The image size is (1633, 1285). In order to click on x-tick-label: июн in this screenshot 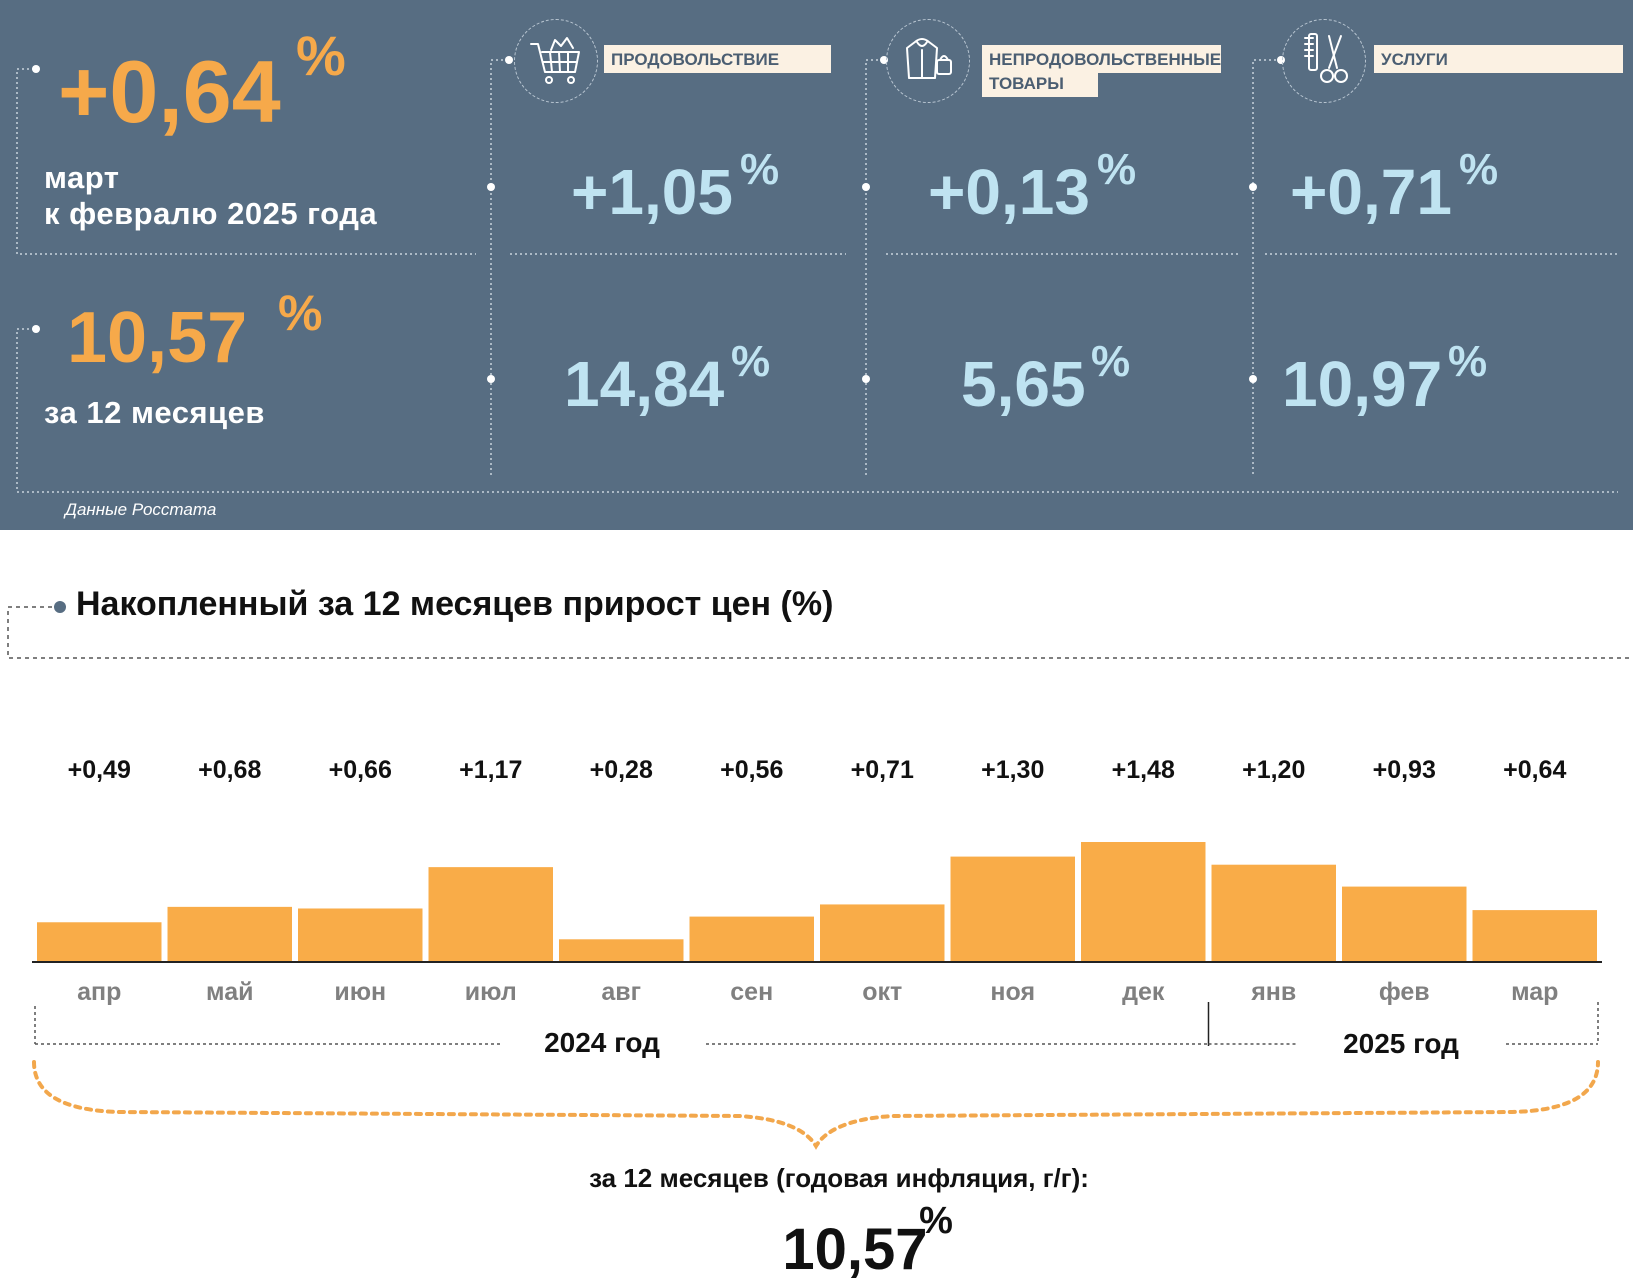, I will do `click(360, 992)`.